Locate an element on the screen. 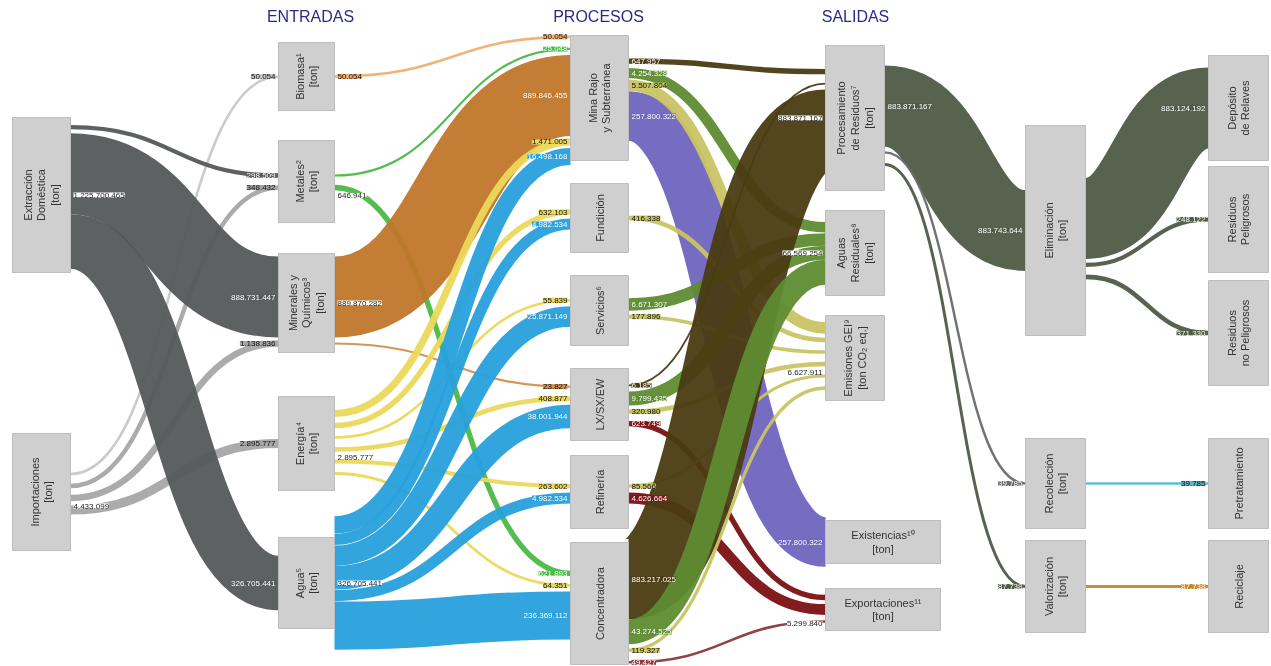 The height and width of the screenshot is (666, 1271). data-label: 320.980 is located at coordinates (646, 412).